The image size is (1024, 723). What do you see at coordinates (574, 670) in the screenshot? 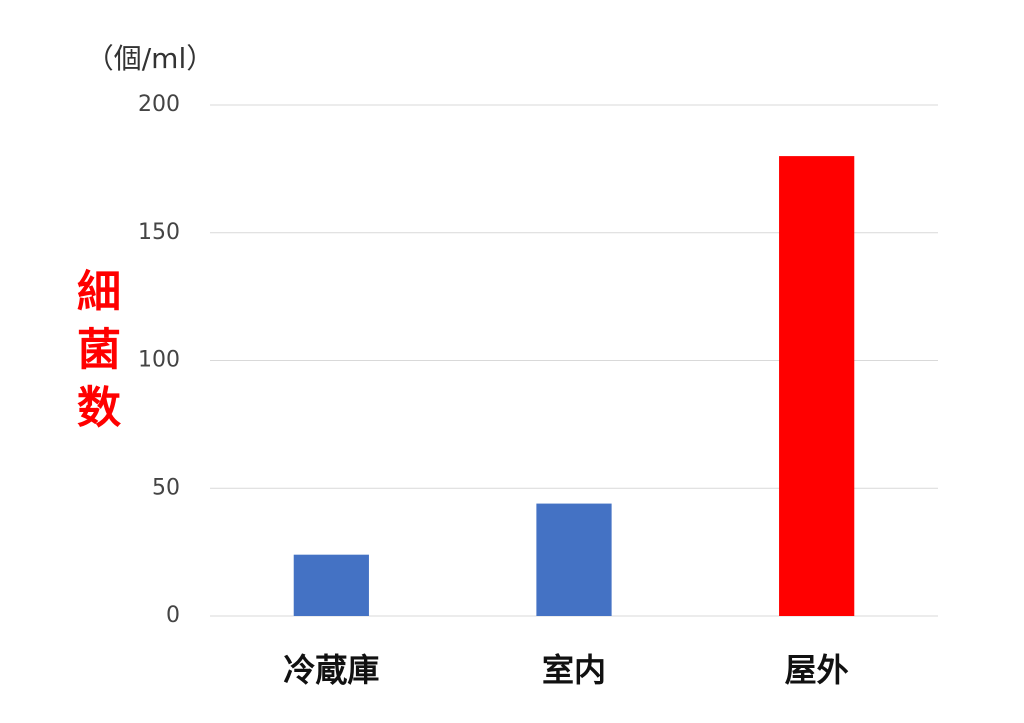
I see `x-tick-label: 室内` at bounding box center [574, 670].